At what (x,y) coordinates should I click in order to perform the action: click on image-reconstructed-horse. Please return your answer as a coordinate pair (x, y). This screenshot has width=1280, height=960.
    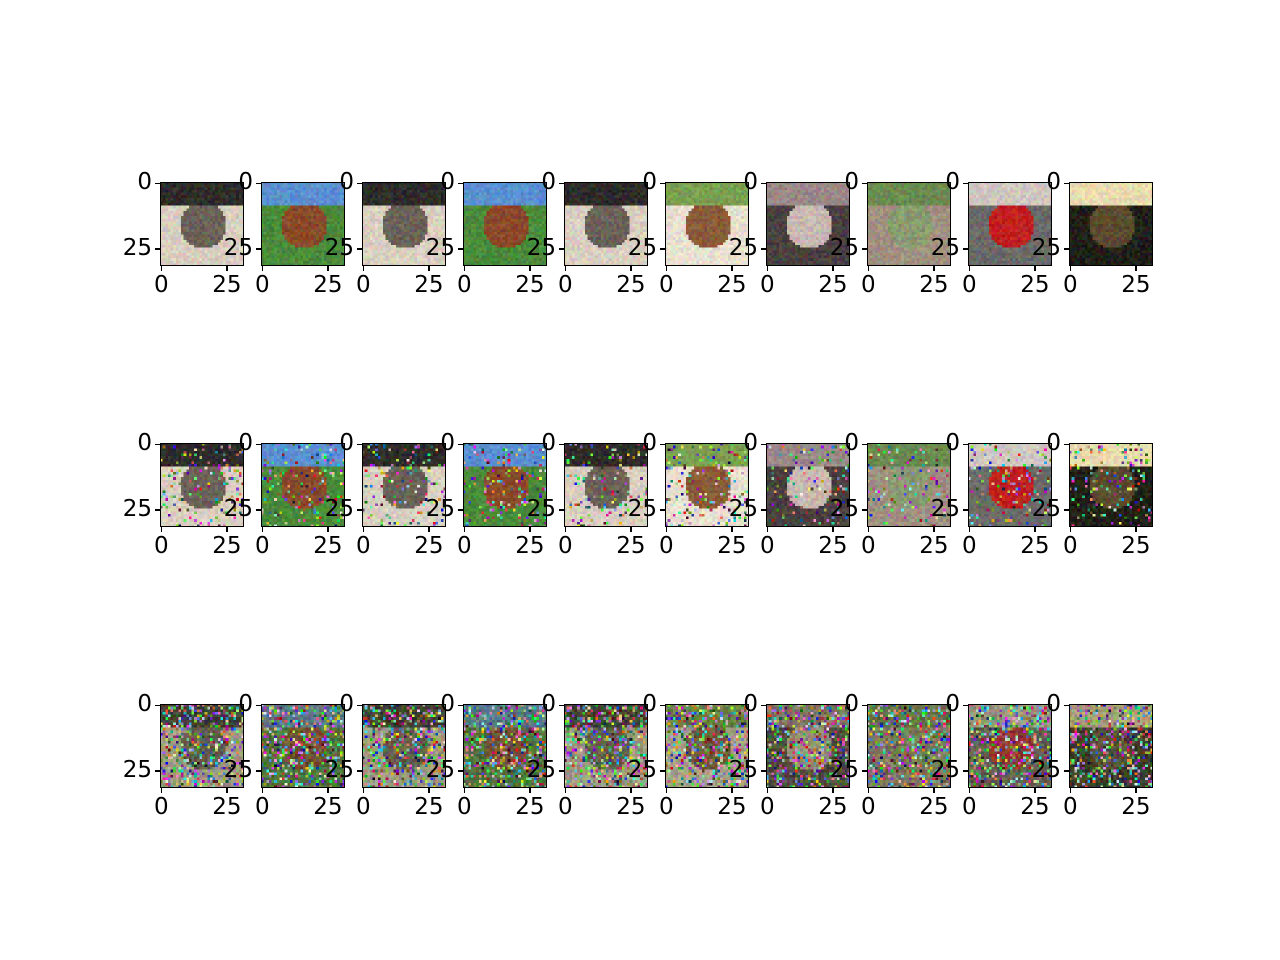
    Looking at the image, I should click on (303, 746).